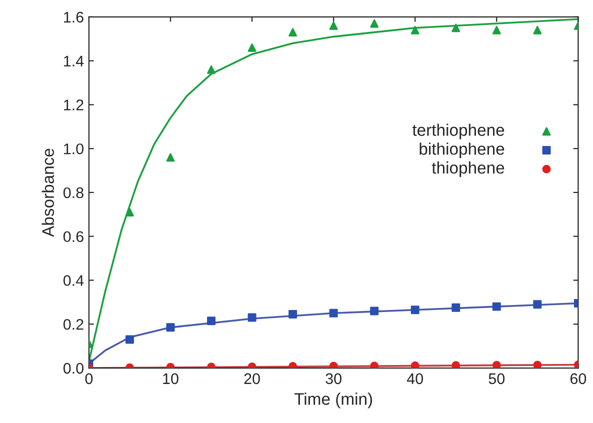 The image size is (593, 423). Describe the element at coordinates (578, 378) in the screenshot. I see `x-tick-label: 60` at that location.